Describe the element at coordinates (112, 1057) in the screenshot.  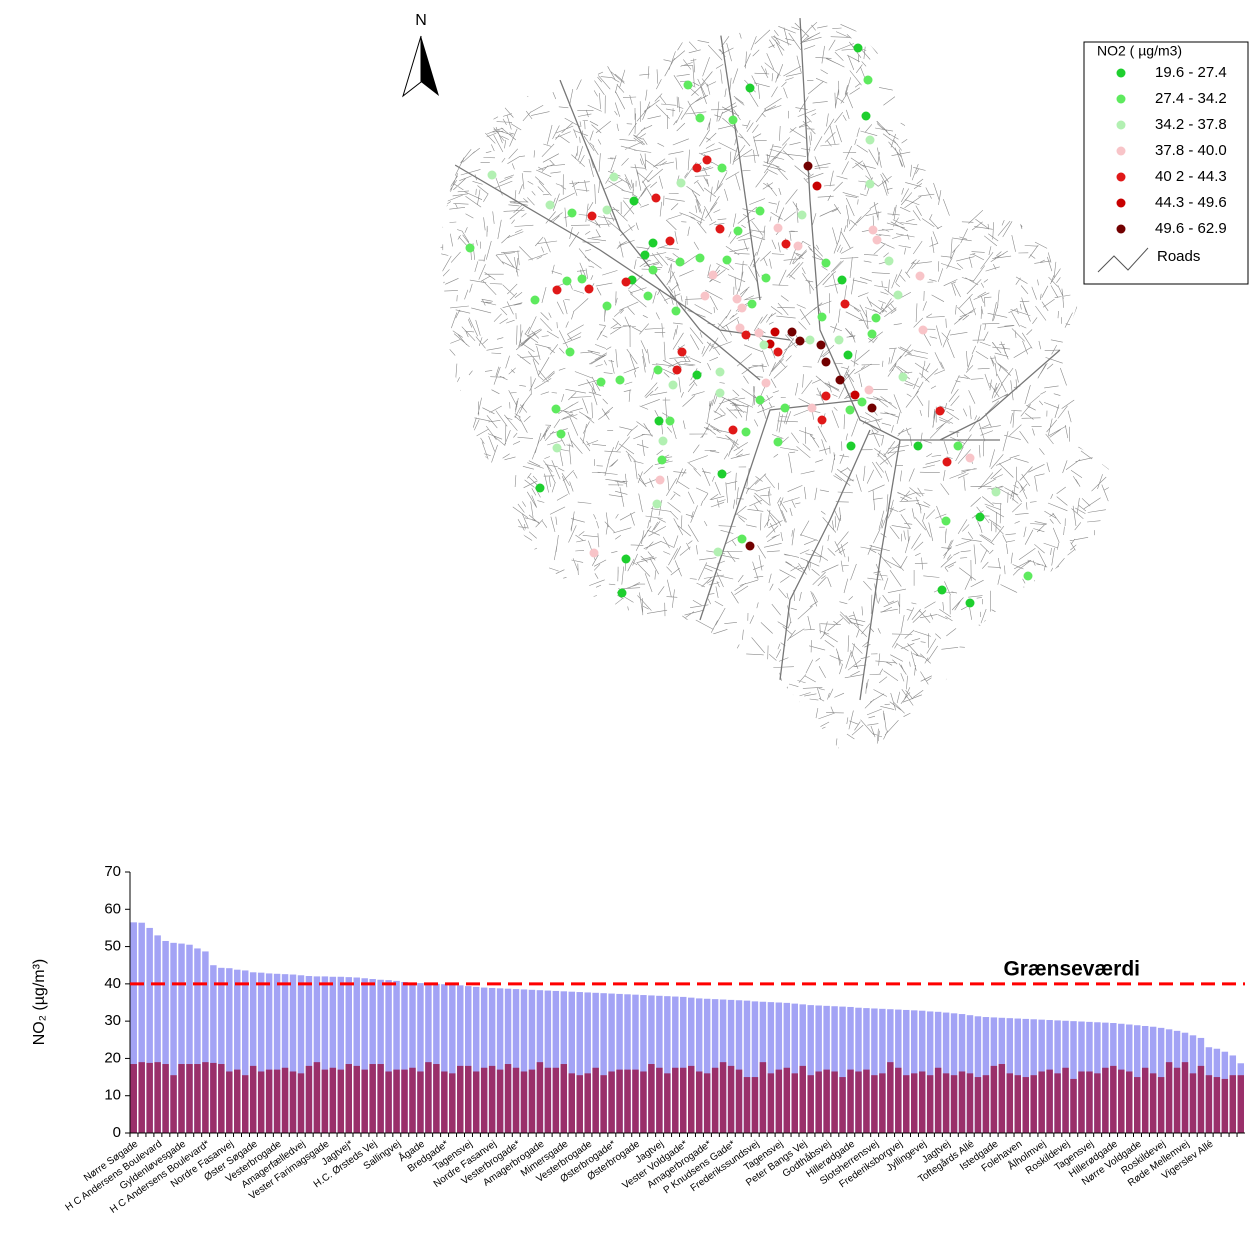
I see `y-tick-label: 20` at that location.